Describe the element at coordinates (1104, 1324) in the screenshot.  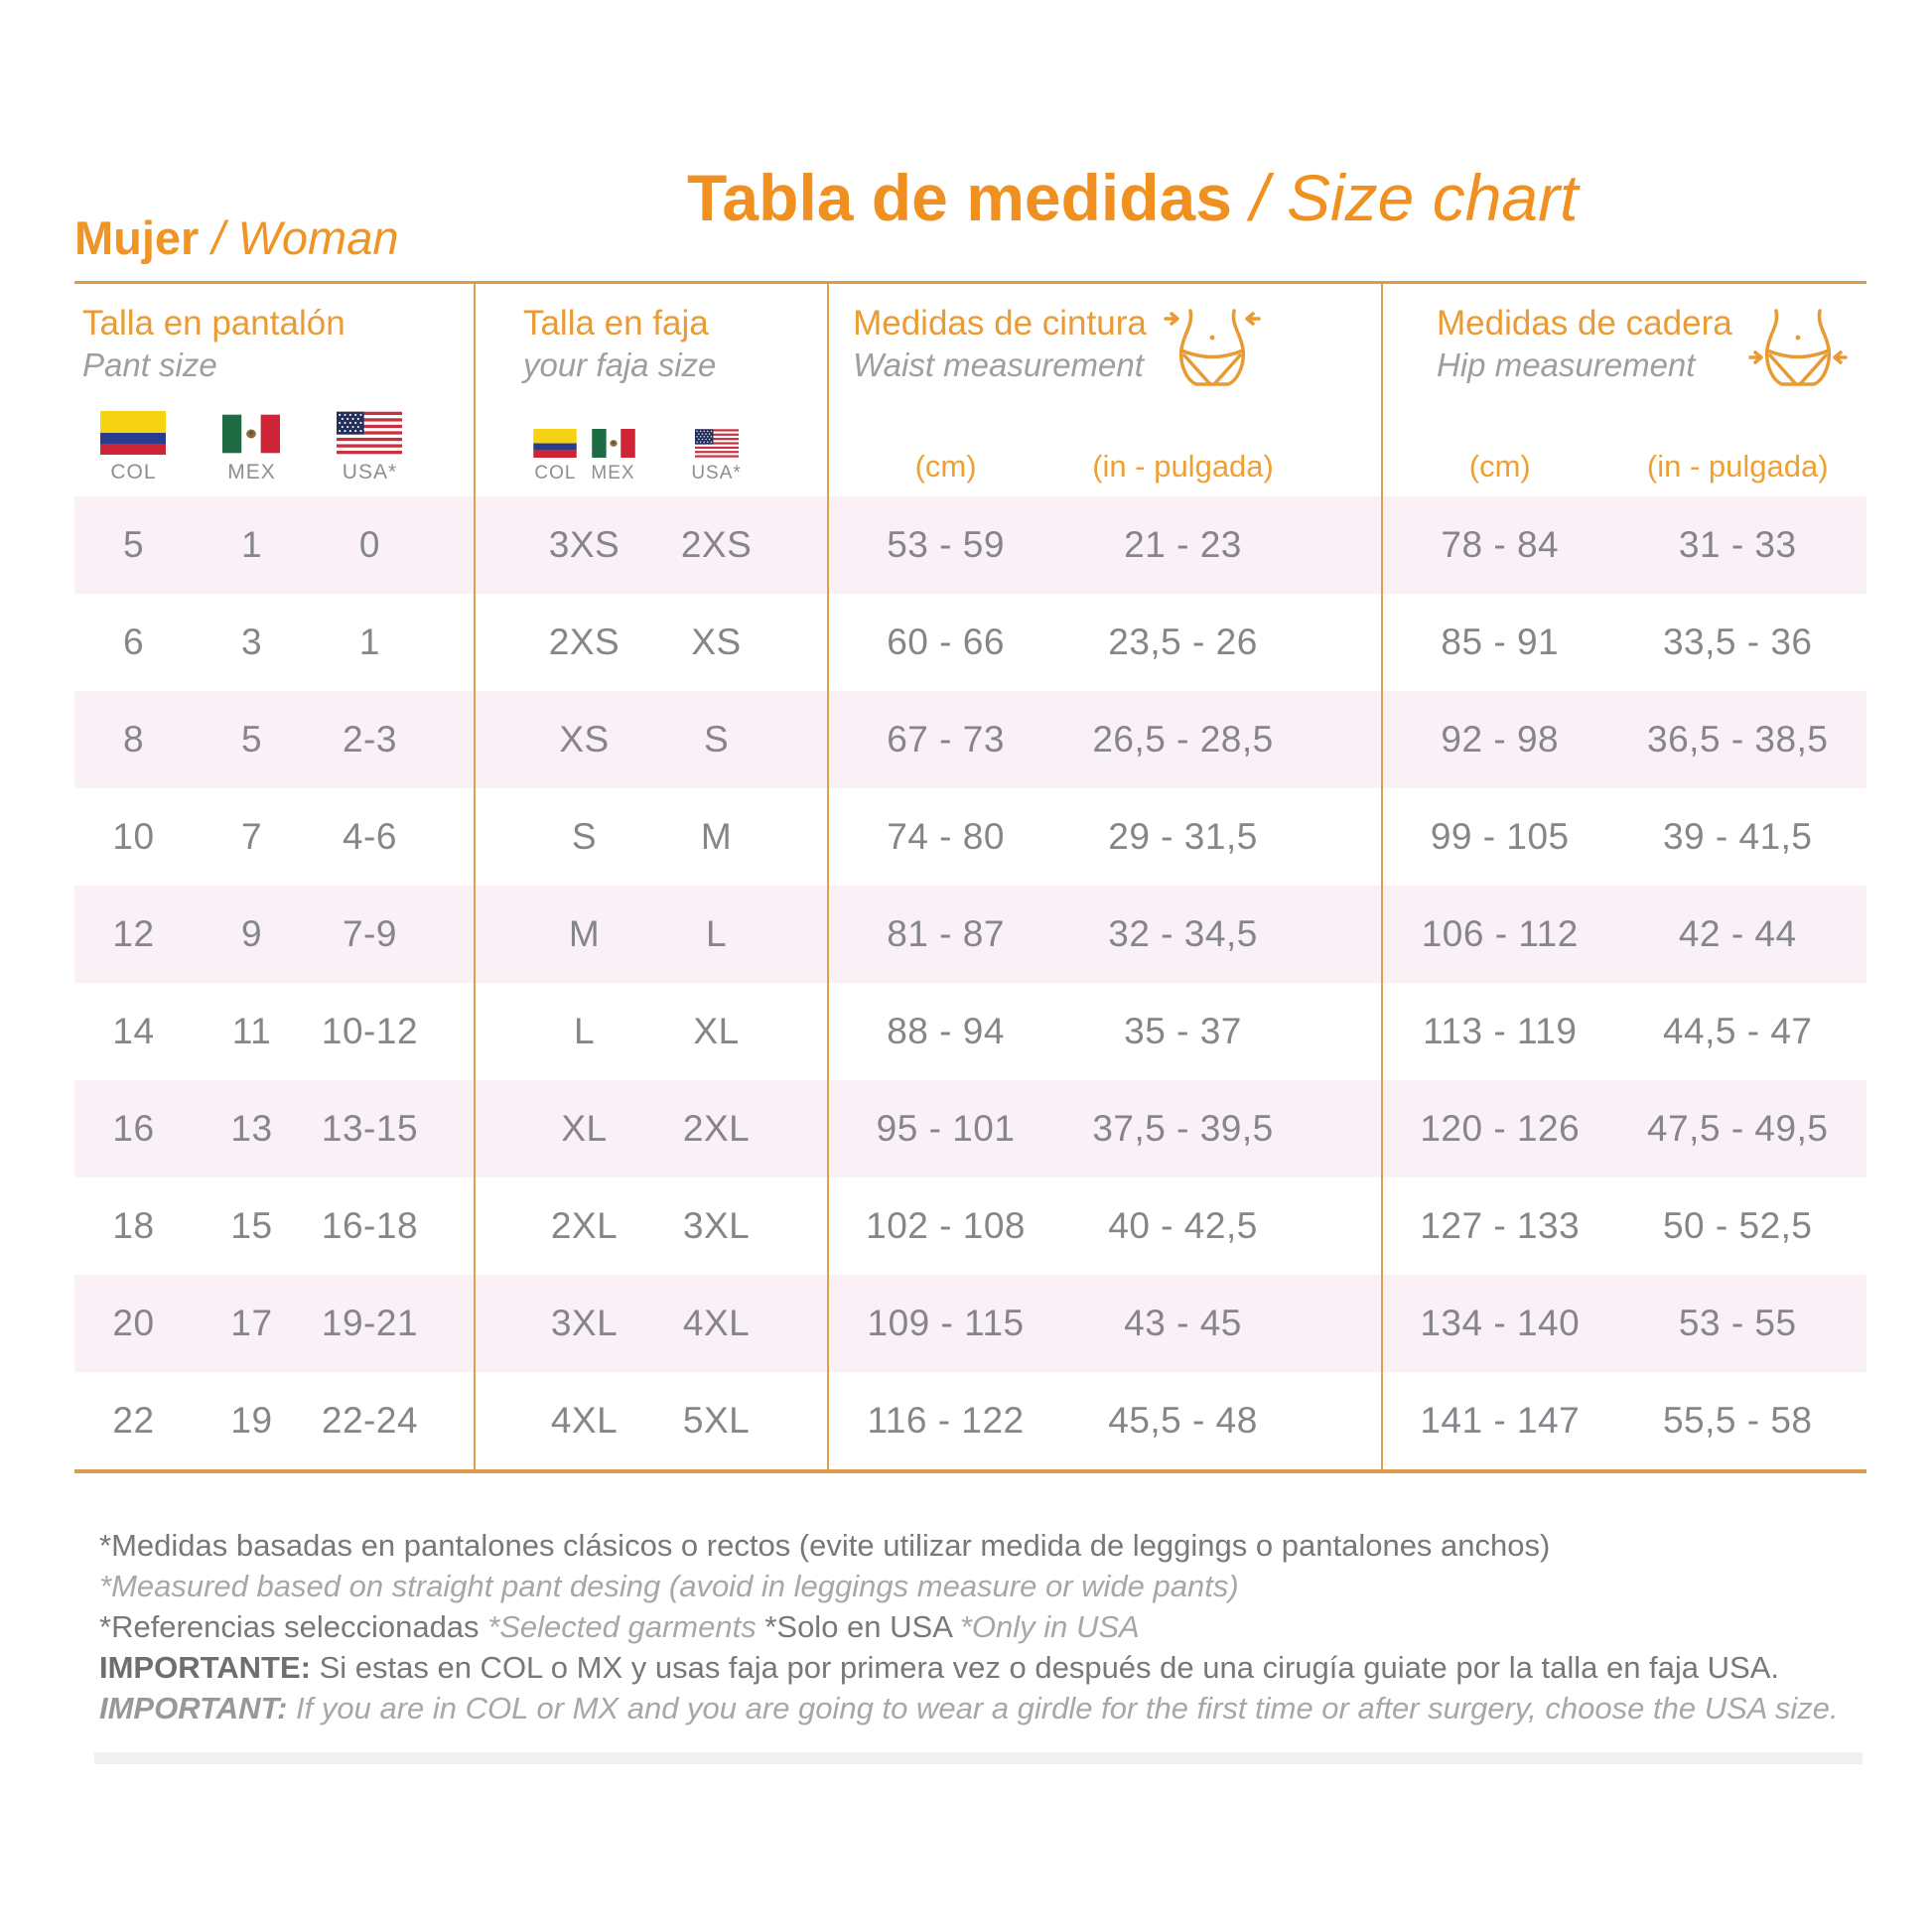
I see `waist-cells: 109 - 115 43 - 45` at that location.